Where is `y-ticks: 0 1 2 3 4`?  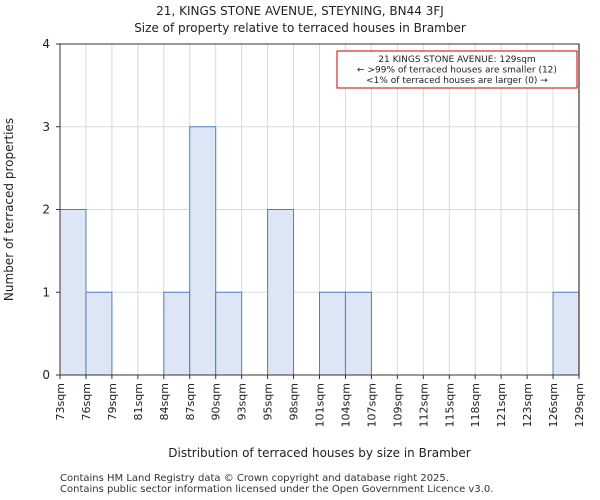 y-ticks: 0 1 2 3 4 is located at coordinates (51, 209).